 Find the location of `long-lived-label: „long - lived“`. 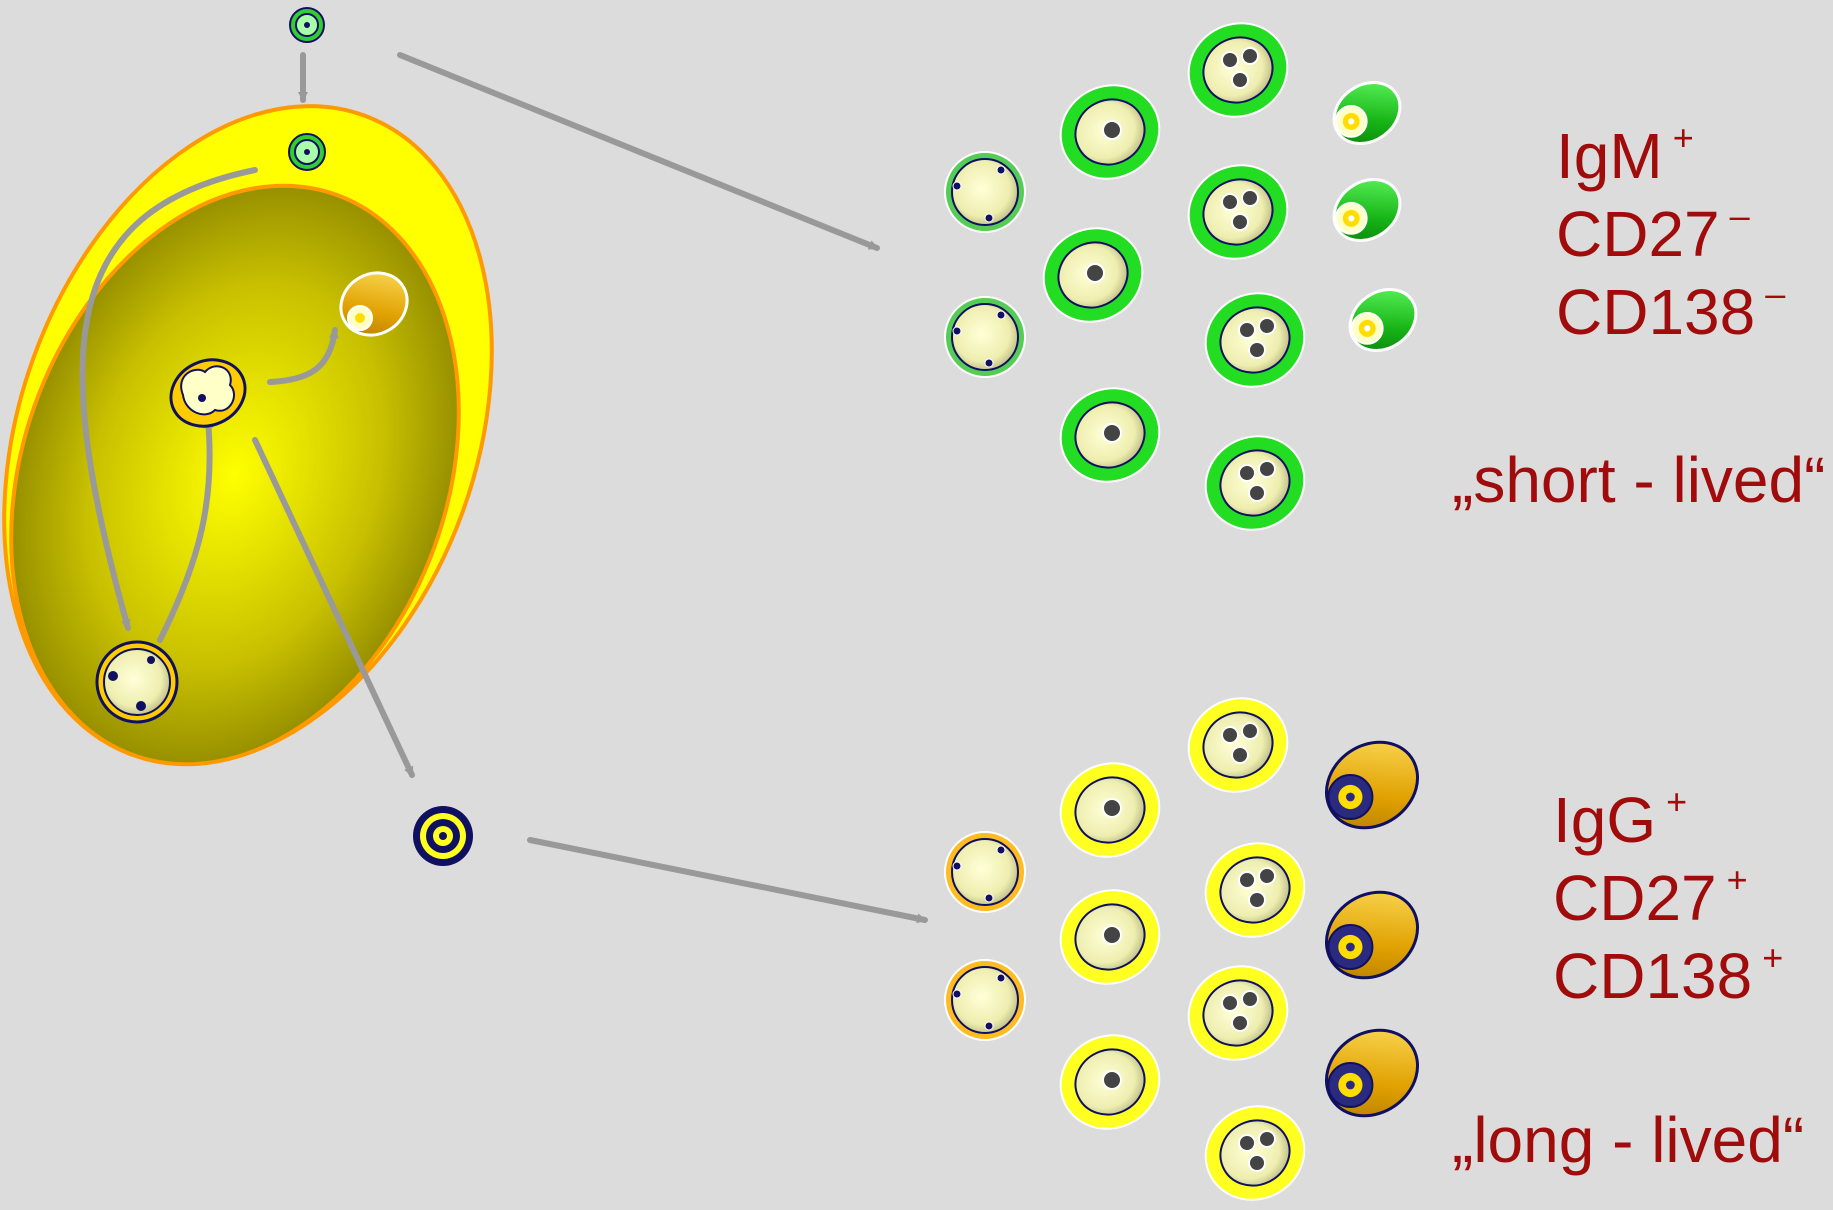

long-lived-label: „long - lived“ is located at coordinates (1628, 1140).